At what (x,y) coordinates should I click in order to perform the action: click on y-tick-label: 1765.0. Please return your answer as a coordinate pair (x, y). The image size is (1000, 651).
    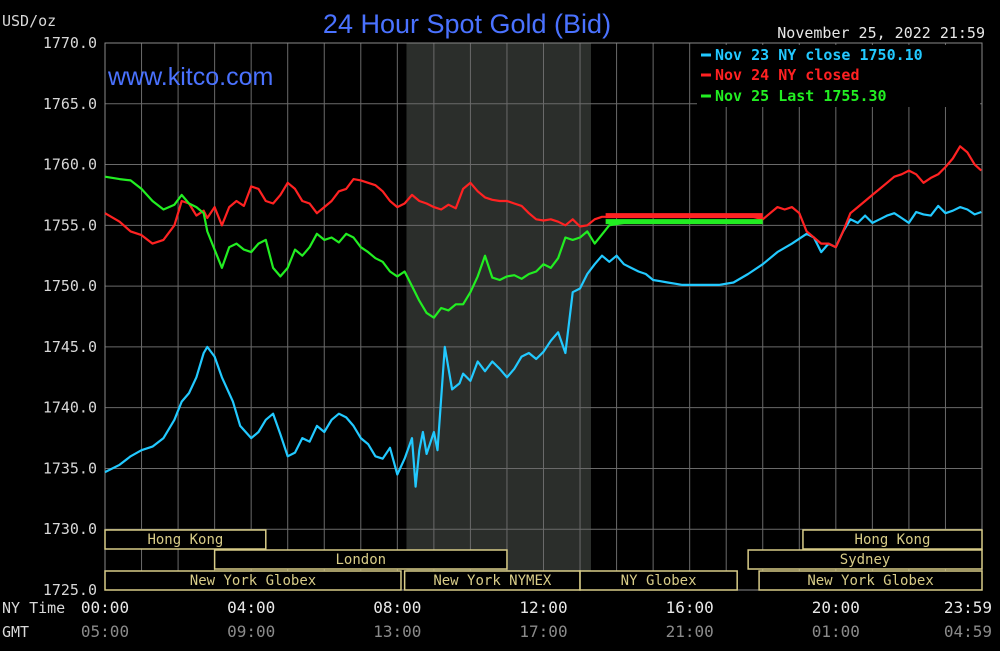
    Looking at the image, I should click on (70, 104).